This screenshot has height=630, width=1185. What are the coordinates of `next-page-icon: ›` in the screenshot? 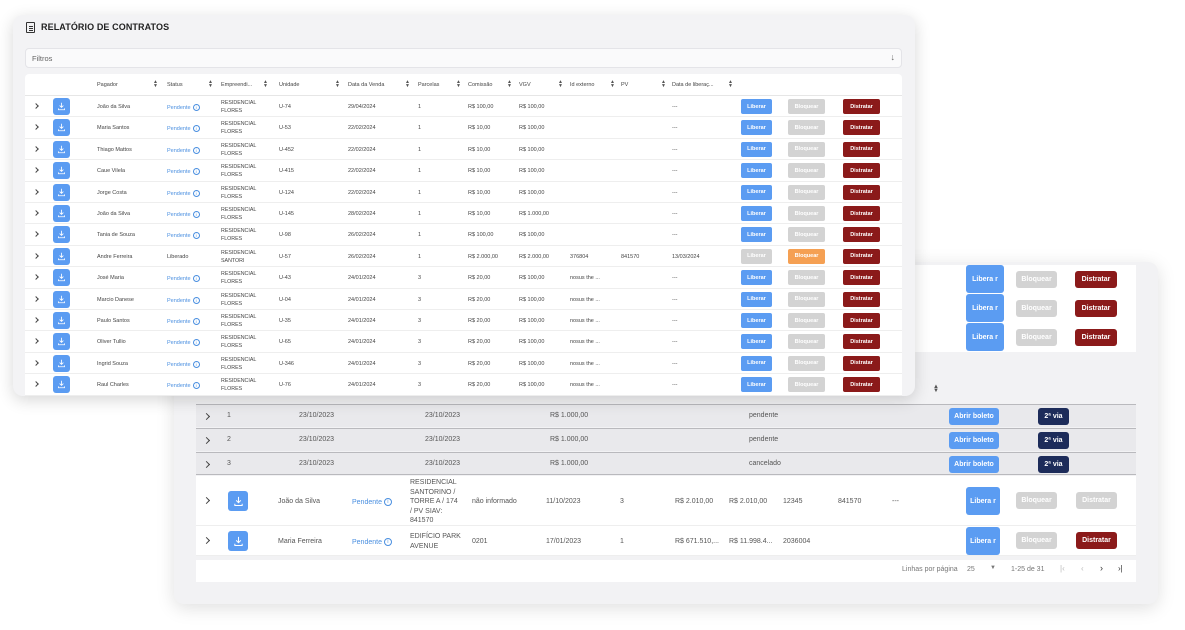 It's located at (1101, 568).